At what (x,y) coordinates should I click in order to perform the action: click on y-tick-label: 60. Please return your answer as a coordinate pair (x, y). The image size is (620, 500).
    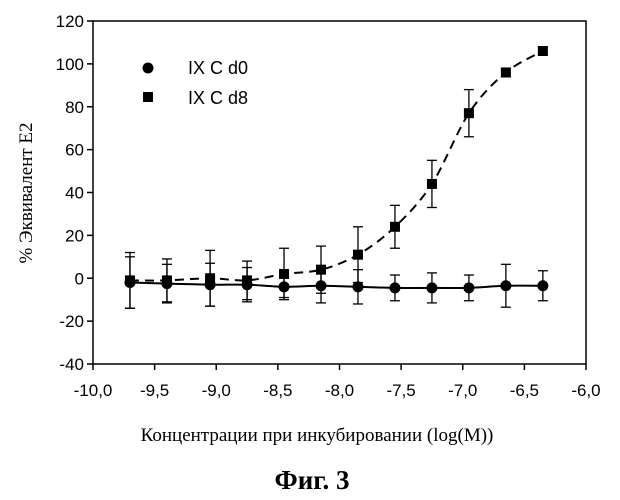
    Looking at the image, I should click on (74, 150).